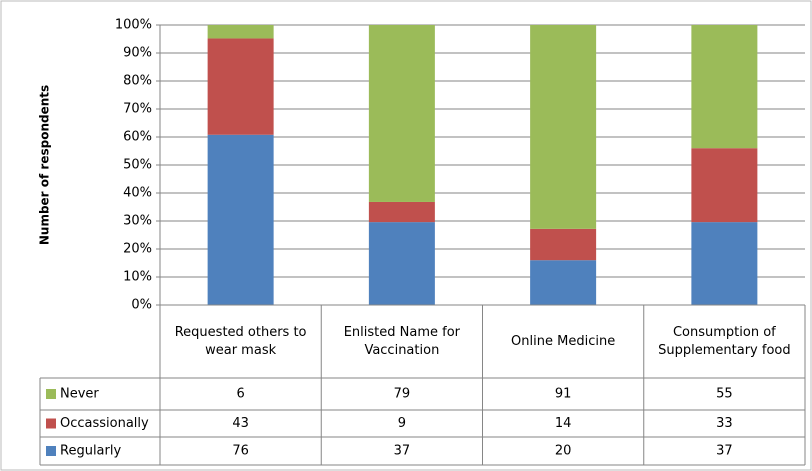 Image resolution: width=812 pixels, height=471 pixels. Describe the element at coordinates (563, 394) in the screenshot. I see `table-value: 91` at that location.